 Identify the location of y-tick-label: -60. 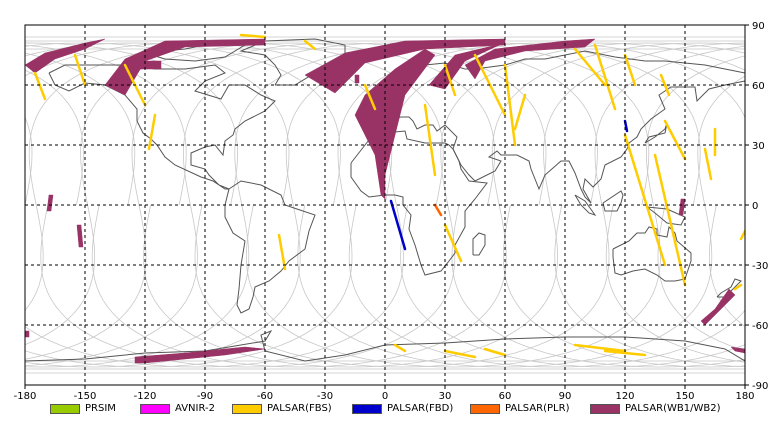
(760, 326).